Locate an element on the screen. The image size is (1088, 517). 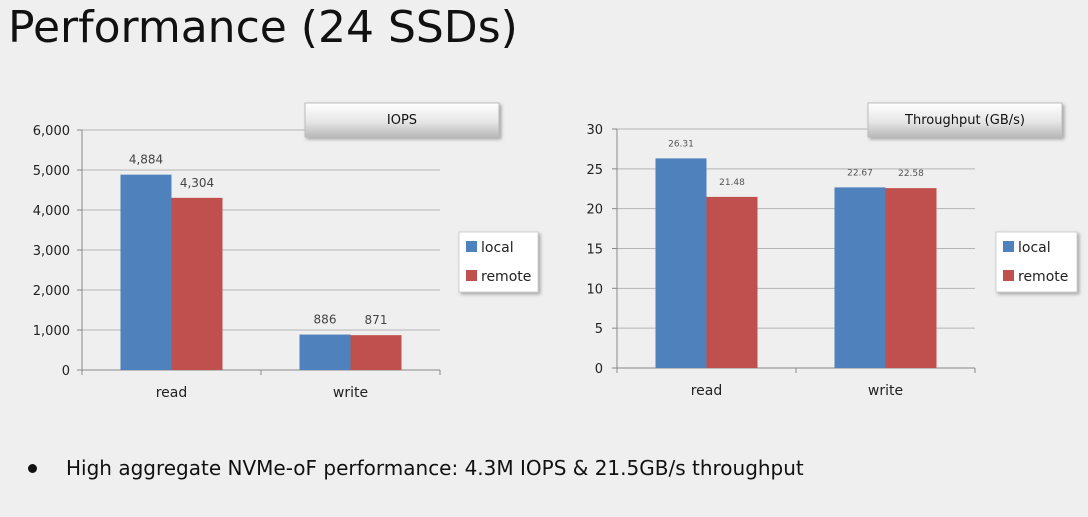
data-label: 871 is located at coordinates (376, 320).